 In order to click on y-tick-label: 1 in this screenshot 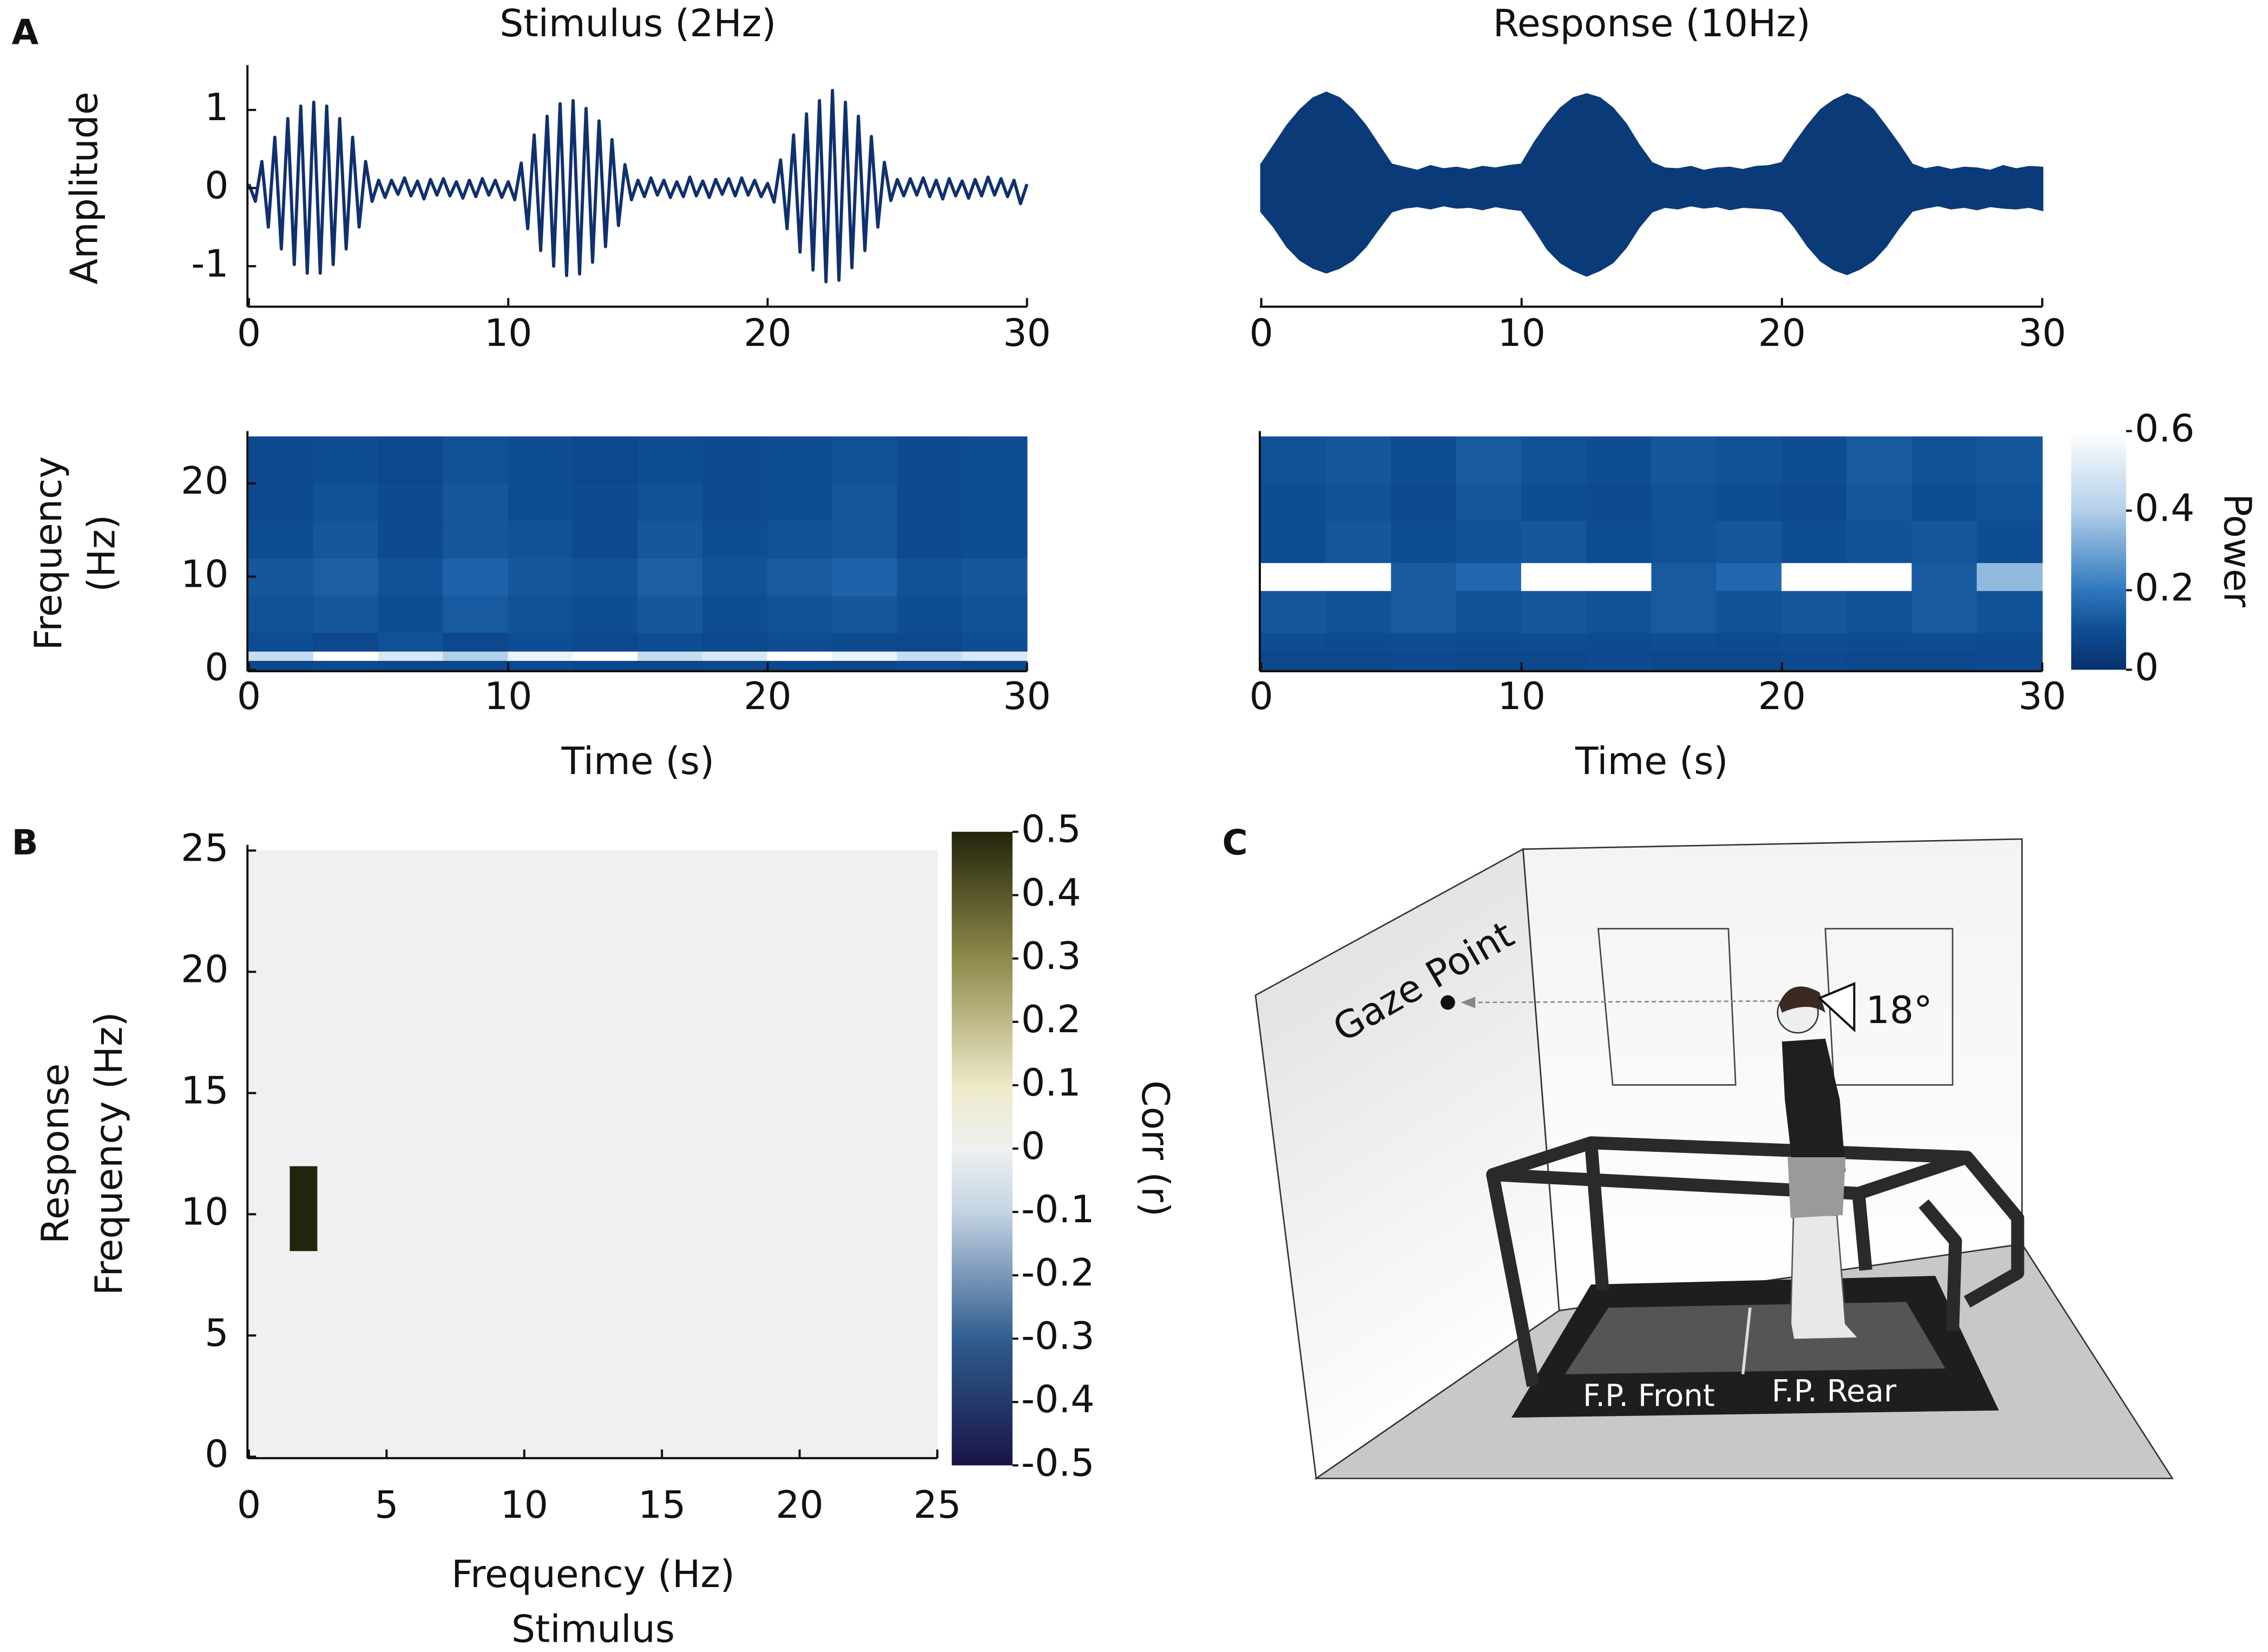, I will do `click(216, 107)`.